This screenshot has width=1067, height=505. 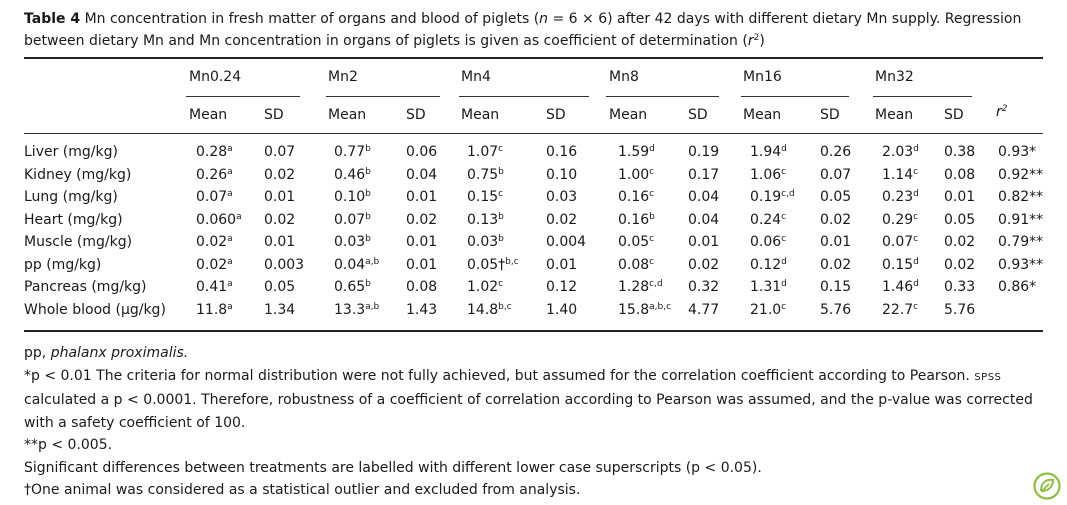 What do you see at coordinates (214, 265) in the screenshot?
I see `mean-cell: 0.02a` at bounding box center [214, 265].